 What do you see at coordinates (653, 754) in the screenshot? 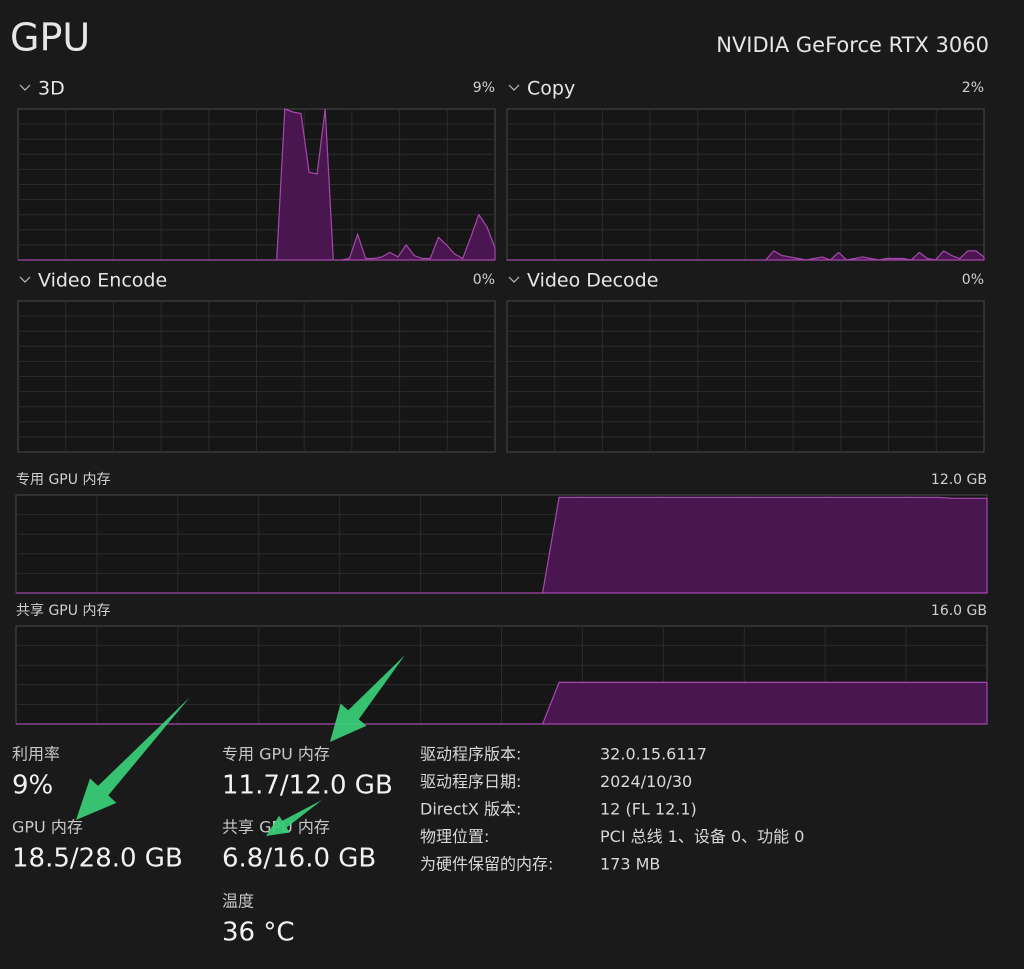
I see `detail-value: 32.0.15.6117` at bounding box center [653, 754].